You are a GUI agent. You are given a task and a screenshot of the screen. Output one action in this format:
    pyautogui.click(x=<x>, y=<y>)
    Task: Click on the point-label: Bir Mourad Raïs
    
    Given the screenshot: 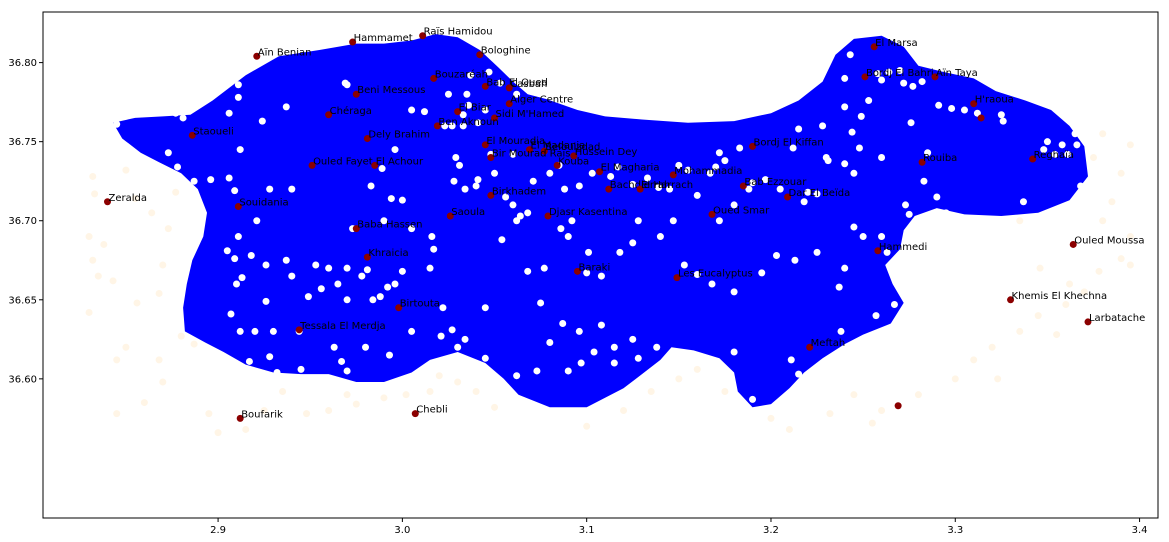 What is the action you would take?
    pyautogui.click(x=531, y=153)
    